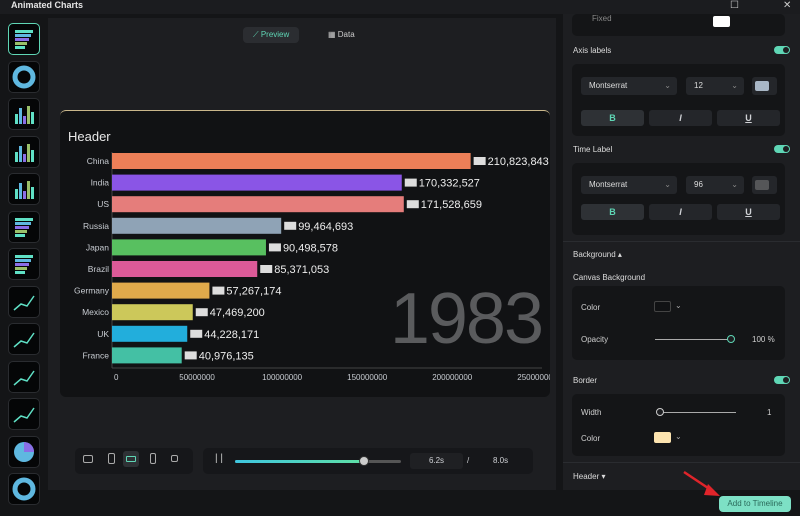 The width and height of the screenshot is (800, 516). What do you see at coordinates (111, 458) in the screenshot?
I see `aspect-9-16-button` at bounding box center [111, 458].